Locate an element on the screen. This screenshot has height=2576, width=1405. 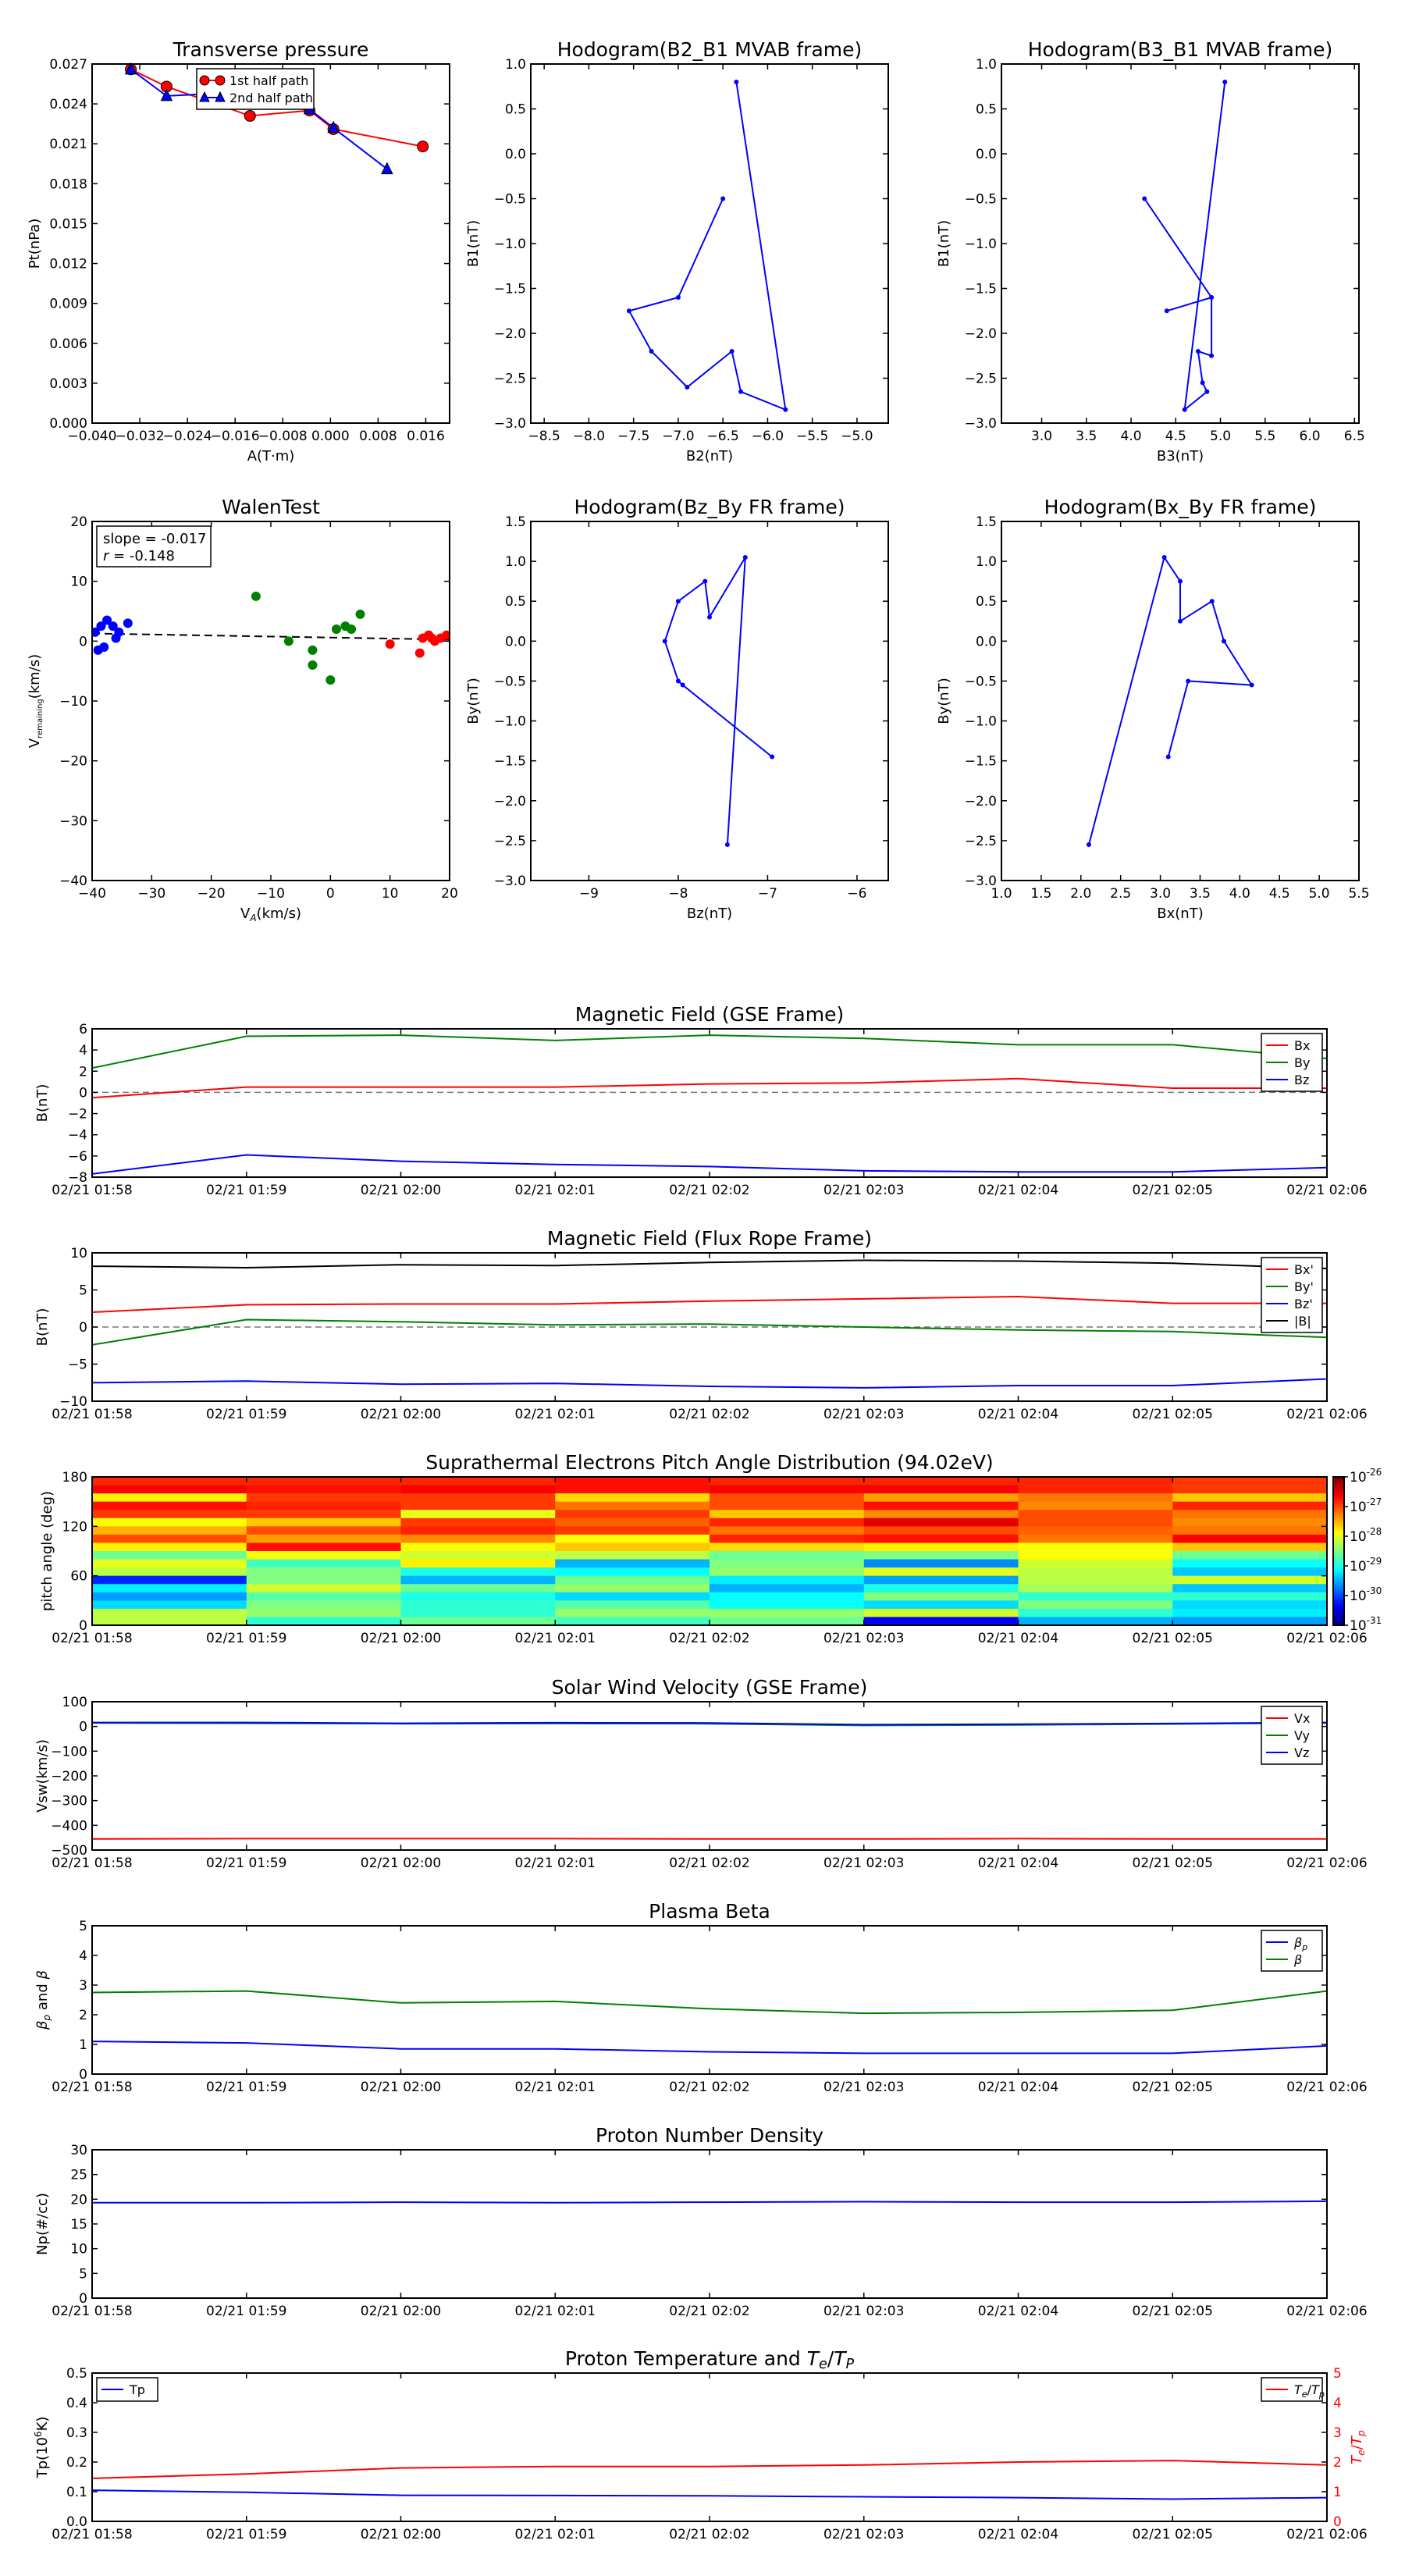
solar-wind-velocity-xtick-label: 02/21 01:59 is located at coordinates (246, 1863).